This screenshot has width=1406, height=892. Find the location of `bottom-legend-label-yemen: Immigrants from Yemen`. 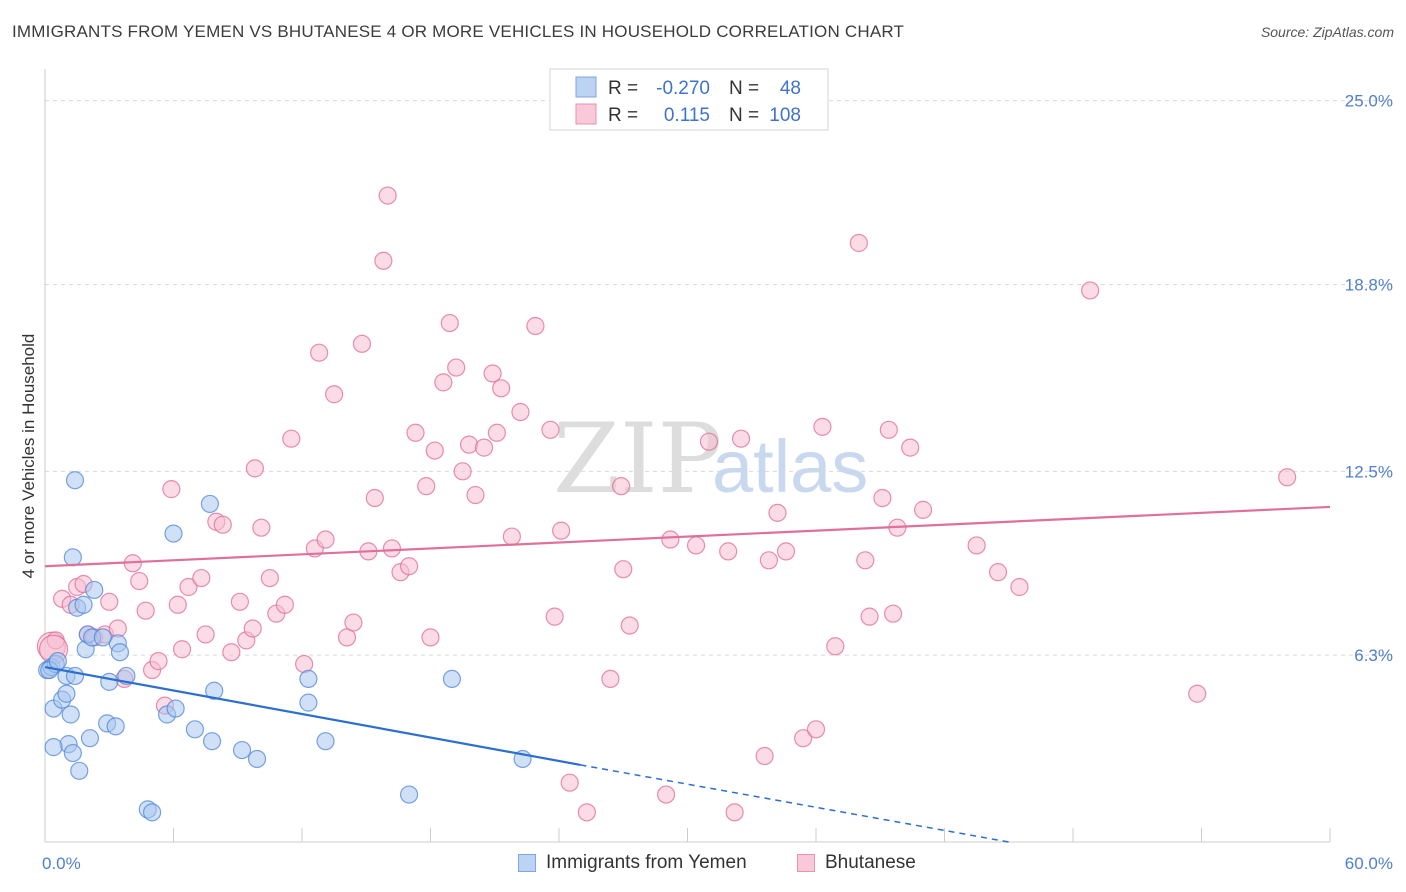

bottom-legend-label-yemen: Immigrants from Yemen is located at coordinates (646, 862).